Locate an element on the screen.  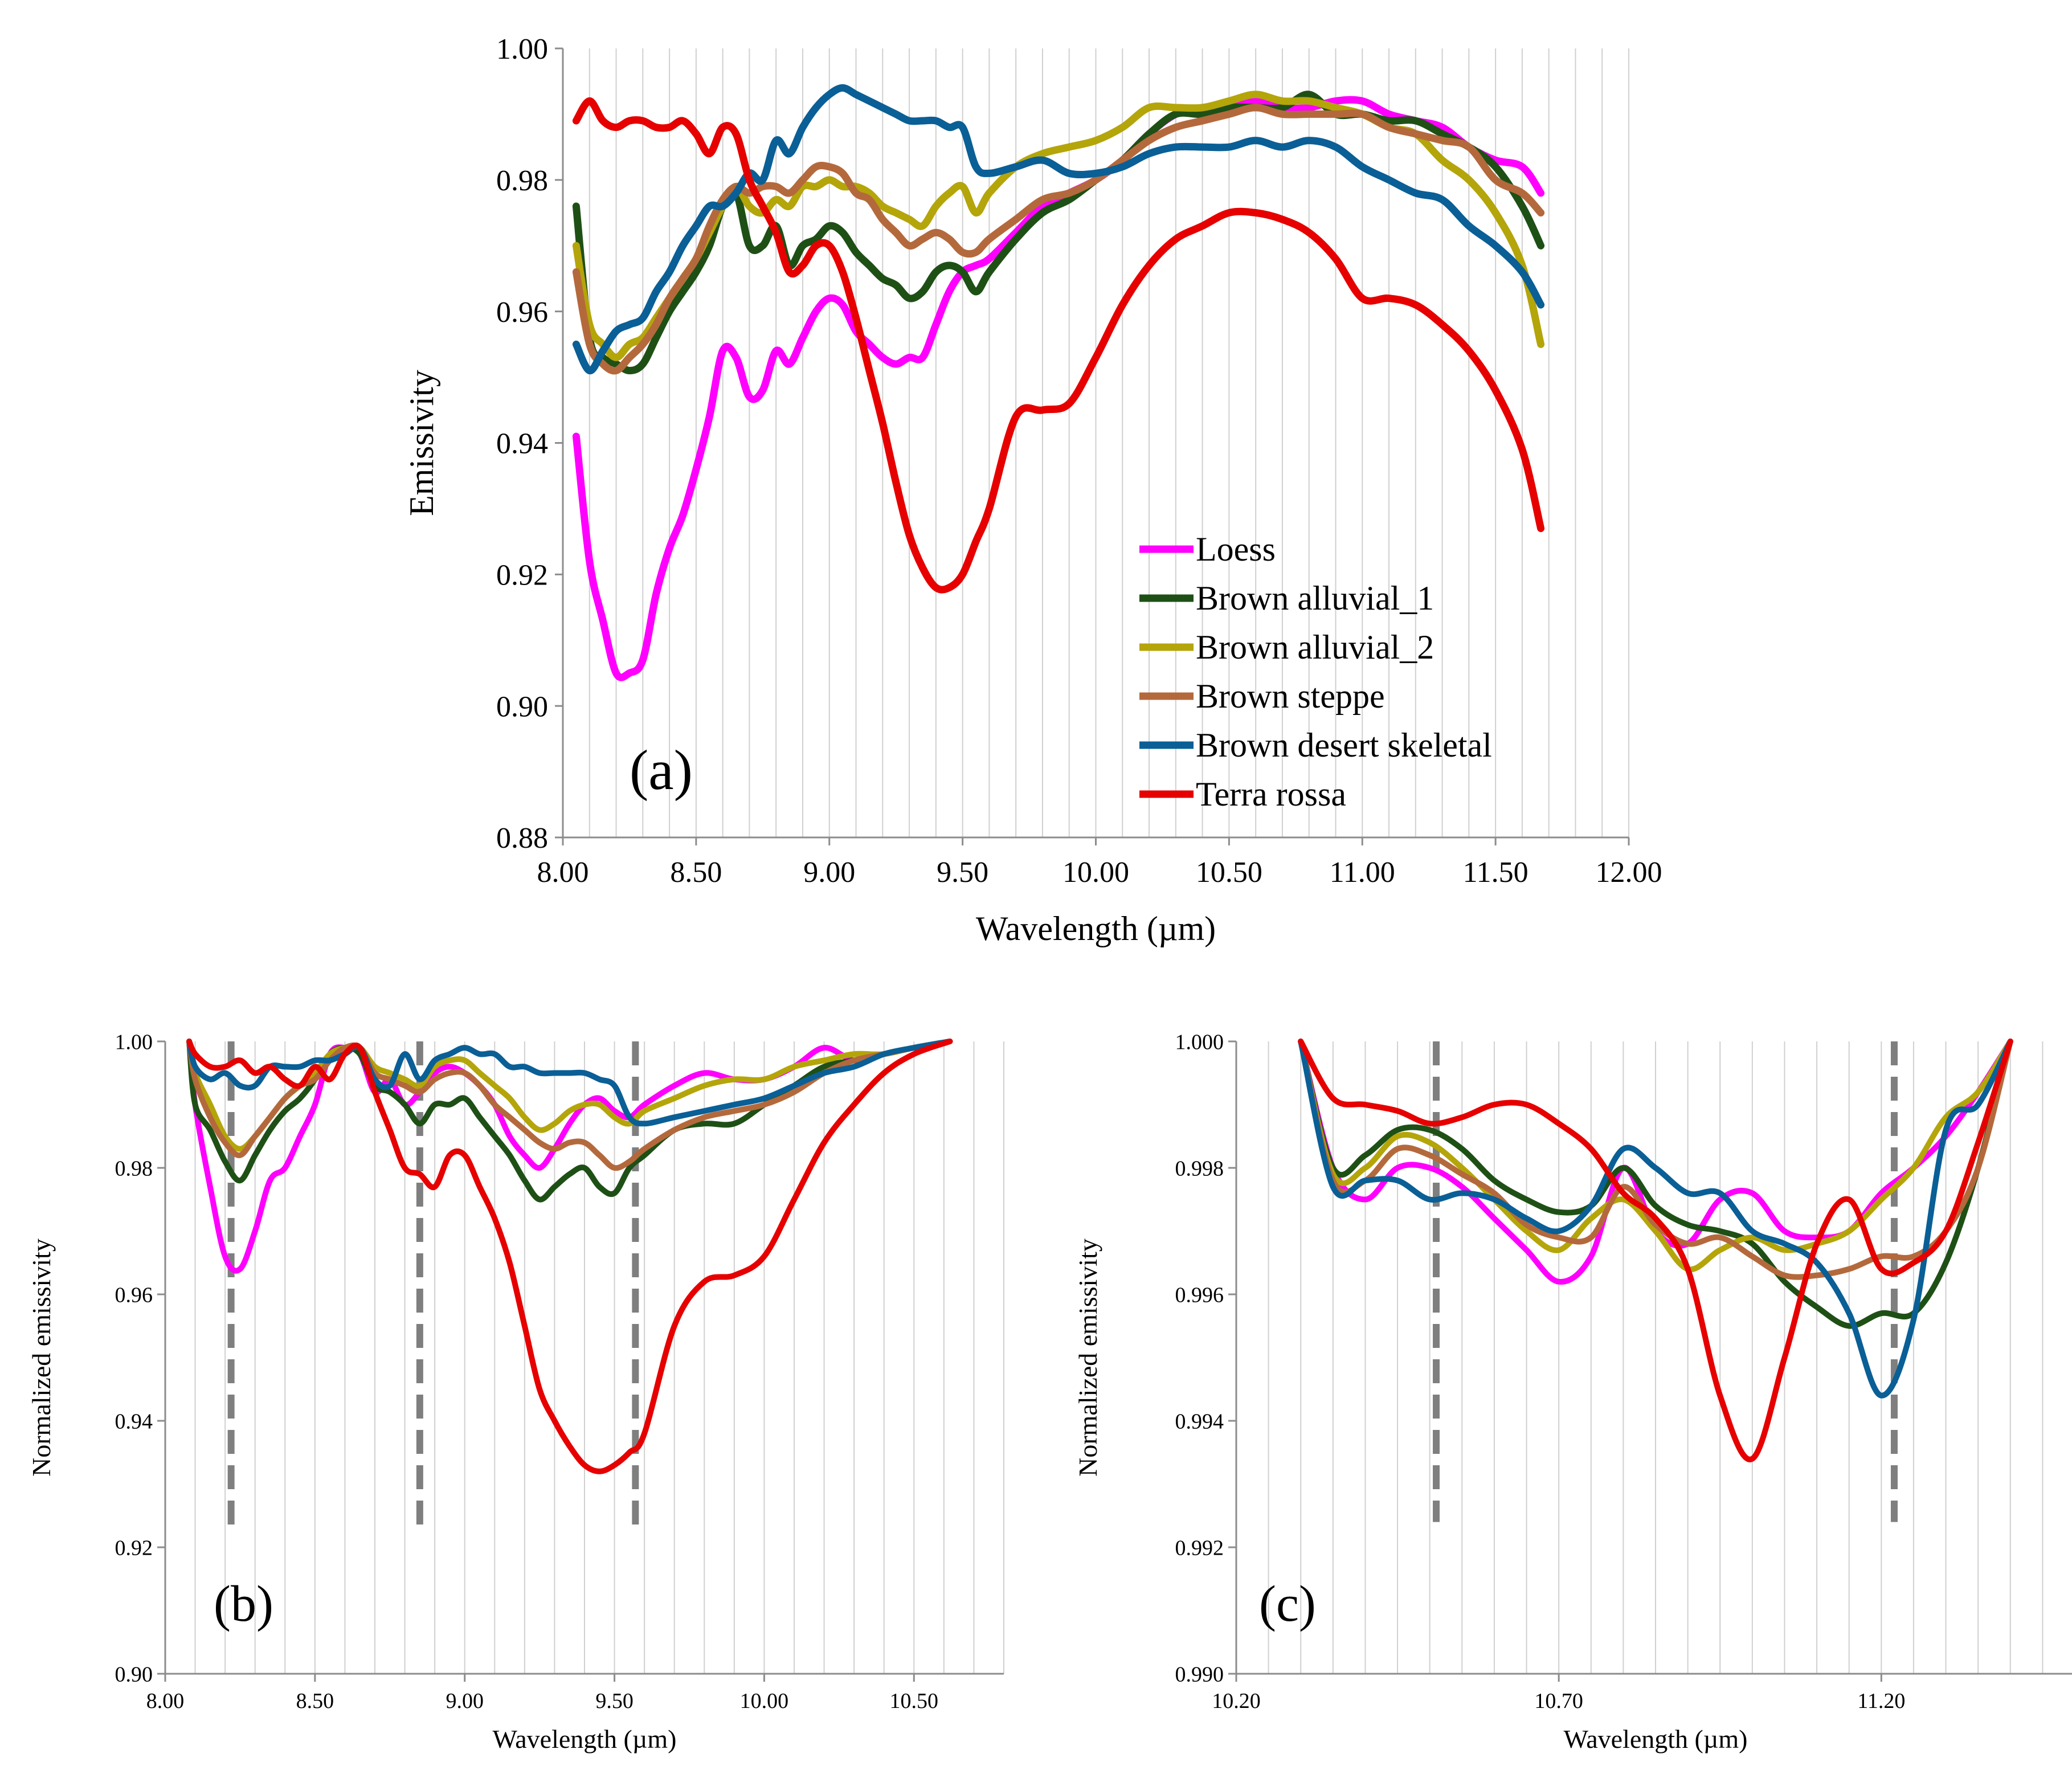
panel-label: (b) is located at coordinates (244, 1604).